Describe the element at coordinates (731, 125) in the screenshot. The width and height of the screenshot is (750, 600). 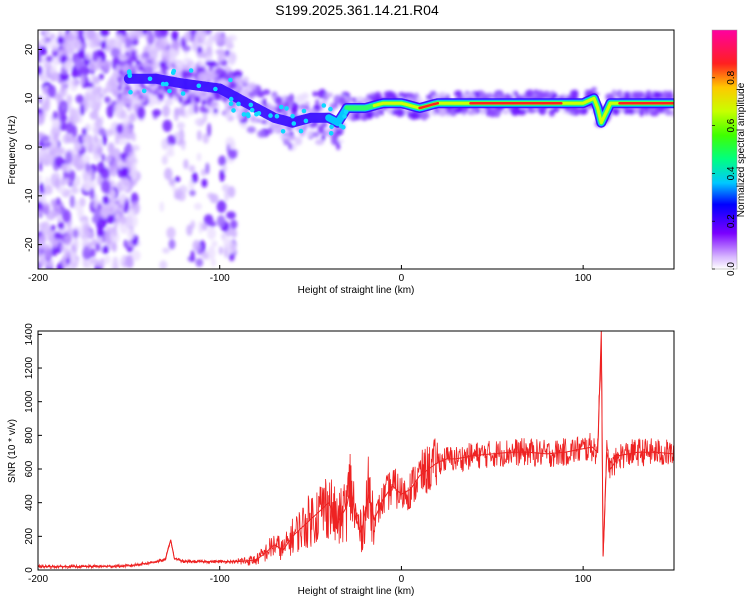
I see `colorbar-tick-label: 0.6` at that location.